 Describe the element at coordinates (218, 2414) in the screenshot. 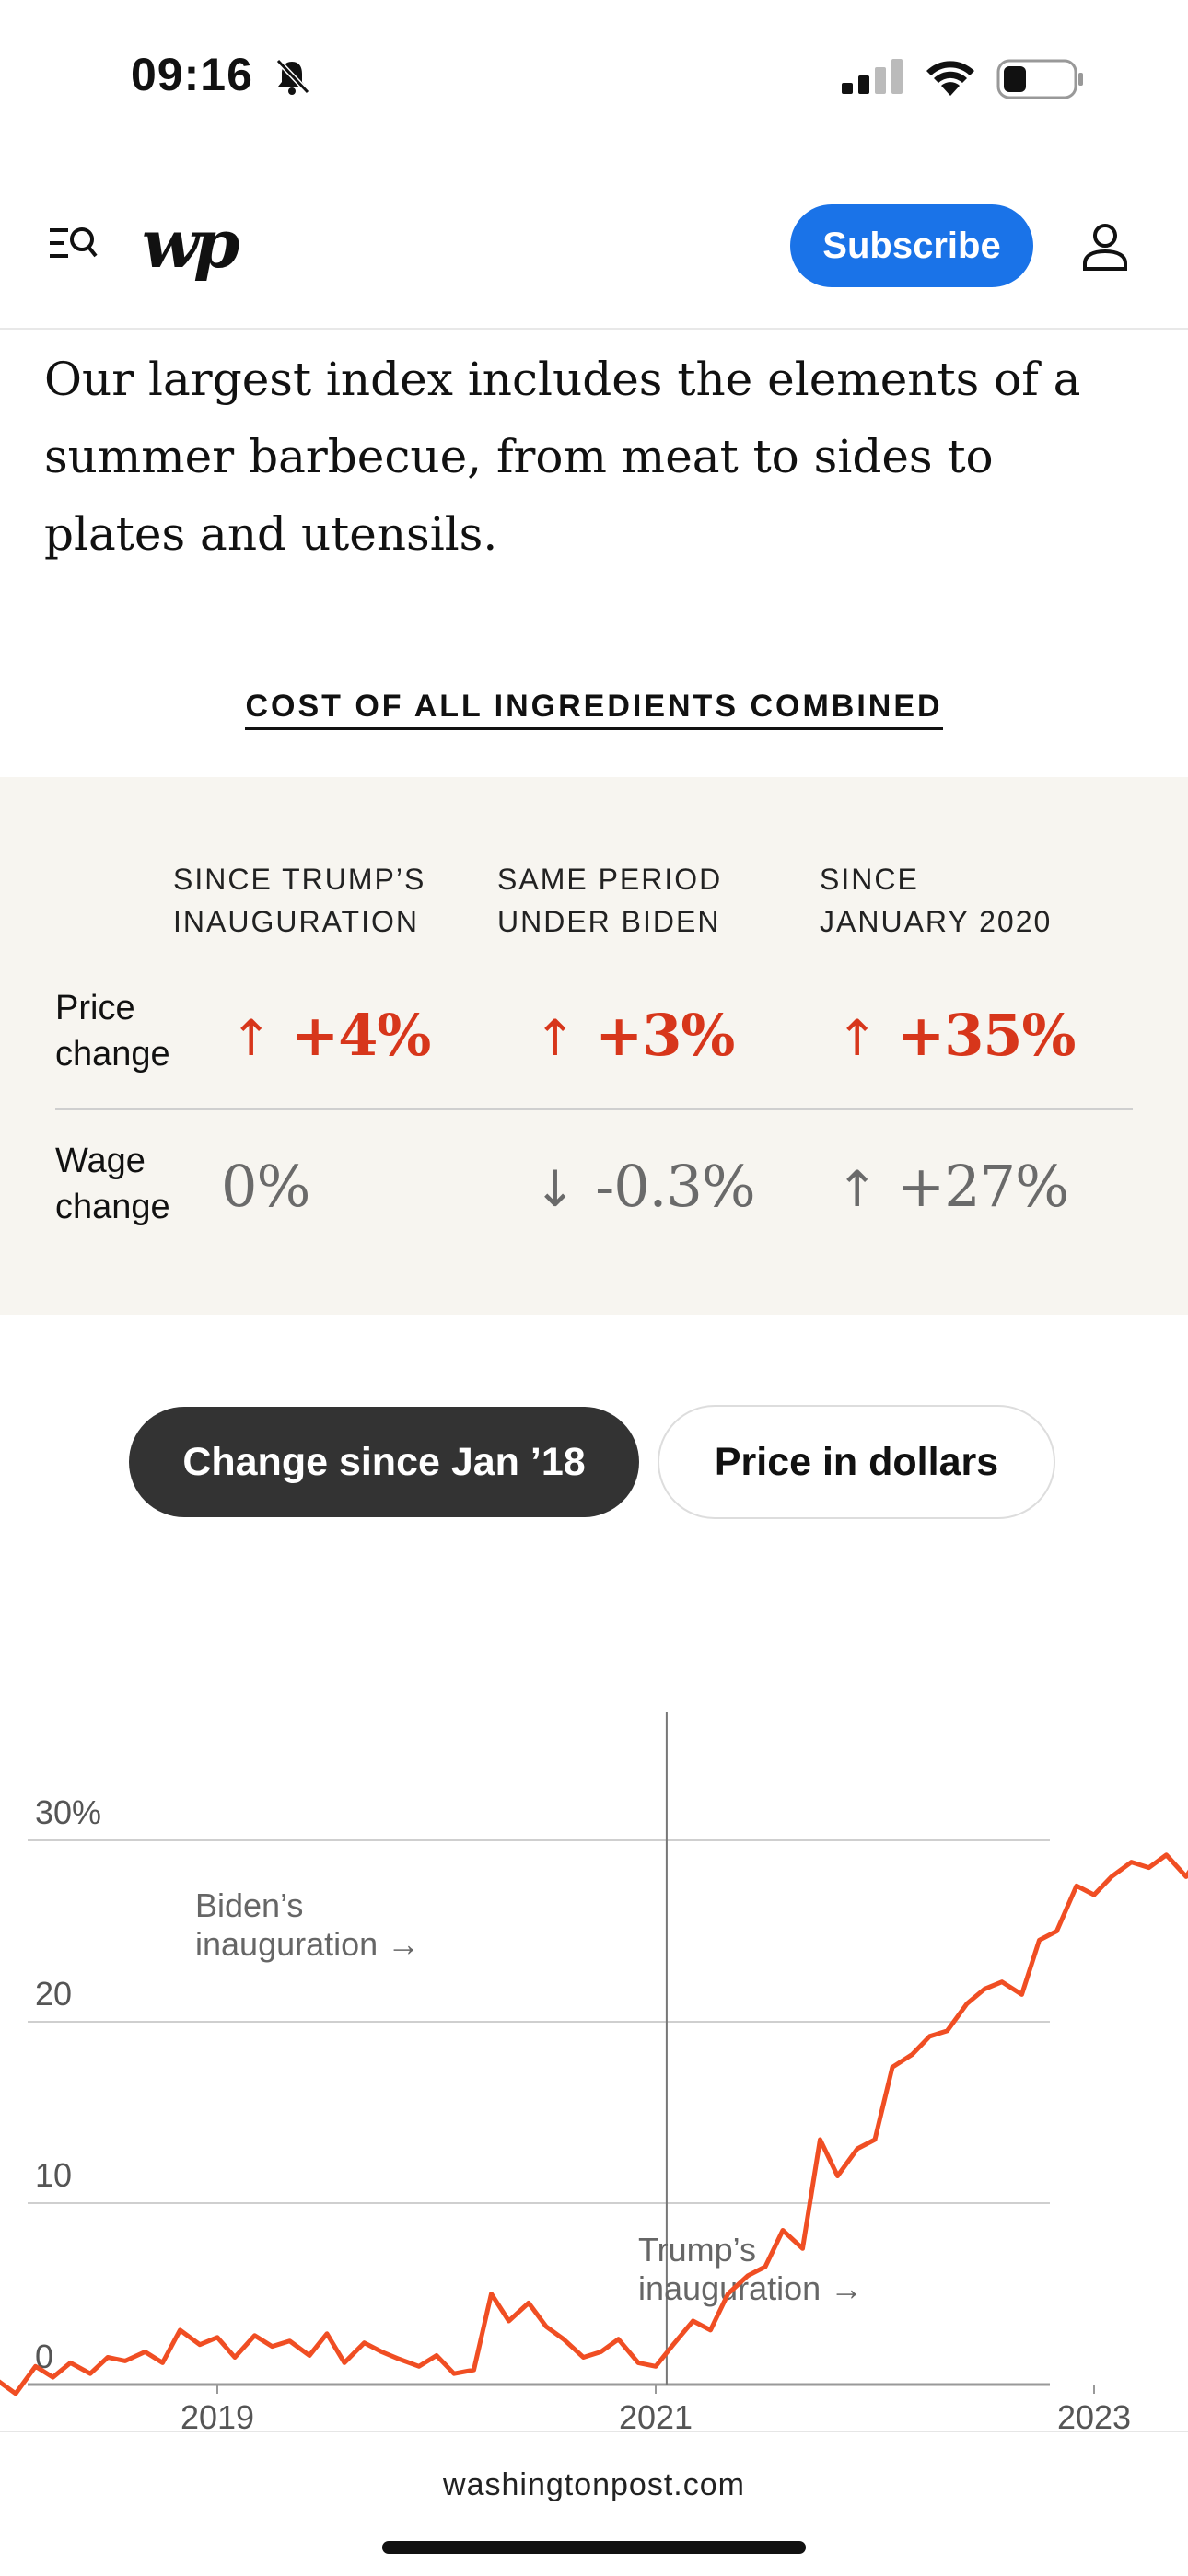

I see `x-tick-label: 2019` at that location.